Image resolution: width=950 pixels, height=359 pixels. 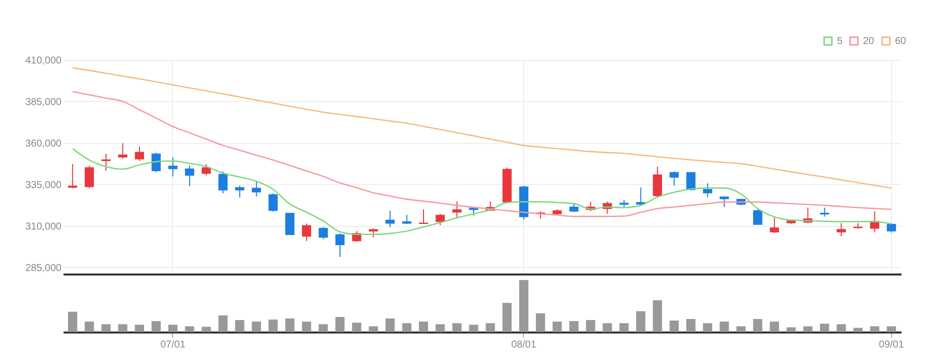 I want to click on y-tick-label: 385,000, so click(x=43, y=102).